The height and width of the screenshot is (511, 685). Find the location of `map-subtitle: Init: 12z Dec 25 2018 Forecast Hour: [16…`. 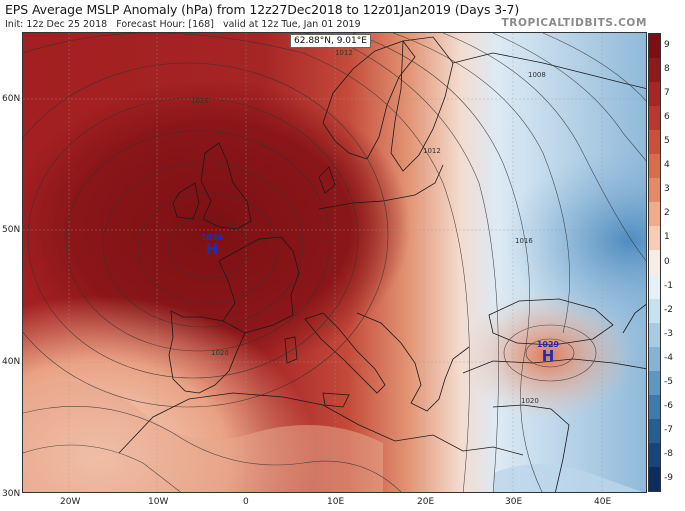

map-subtitle: Init: 12z Dec 25 2018 Forecast Hour: [16… is located at coordinates (186, 24).